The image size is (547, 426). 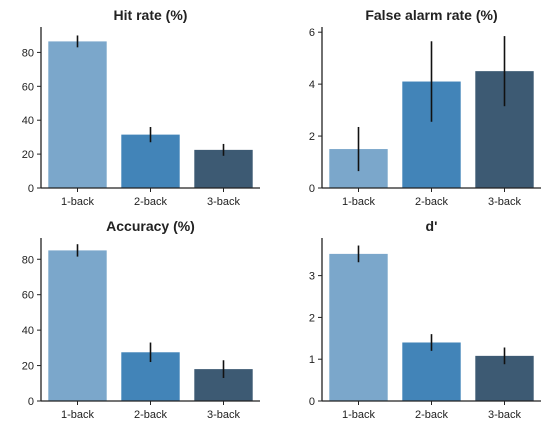 What do you see at coordinates (312, 33) in the screenshot?
I see `y-tick-label: 6` at bounding box center [312, 33].